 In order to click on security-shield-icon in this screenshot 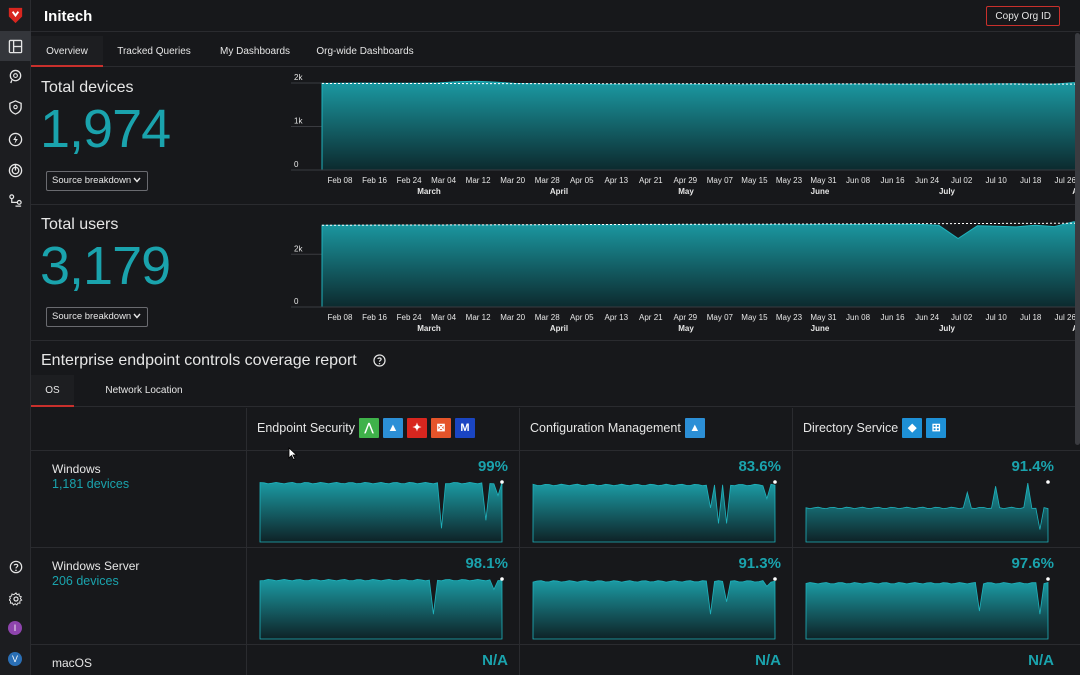, I will do `click(15, 107)`.